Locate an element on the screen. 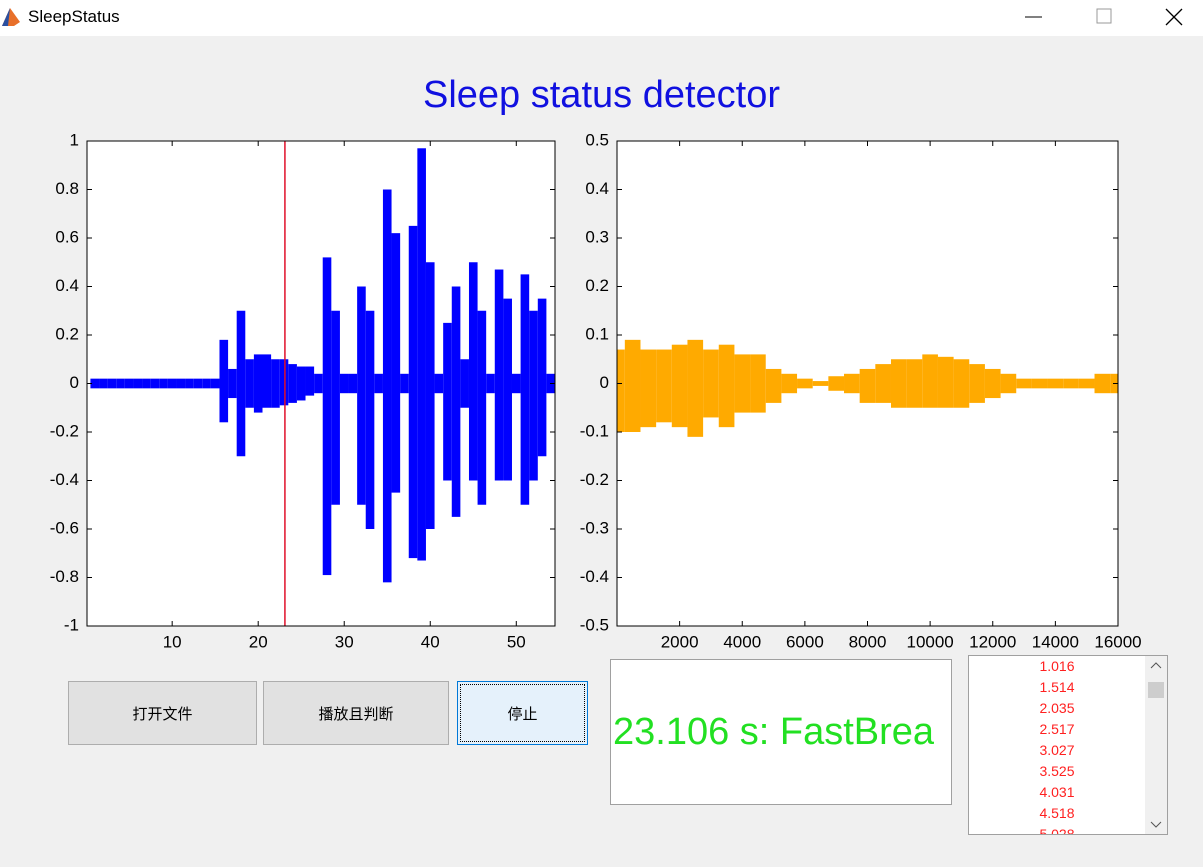 This screenshot has height=867, width=1203. list-item: 3.525 is located at coordinates (1057, 771).